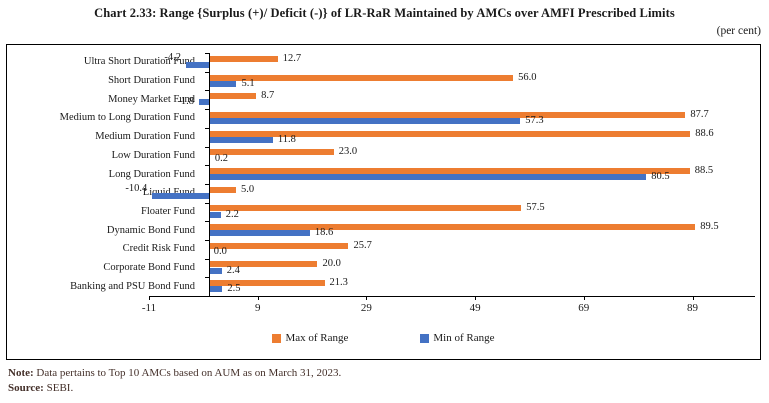  What do you see at coordinates (286, 139) in the screenshot?
I see `value-label: 11.8` at bounding box center [286, 139].